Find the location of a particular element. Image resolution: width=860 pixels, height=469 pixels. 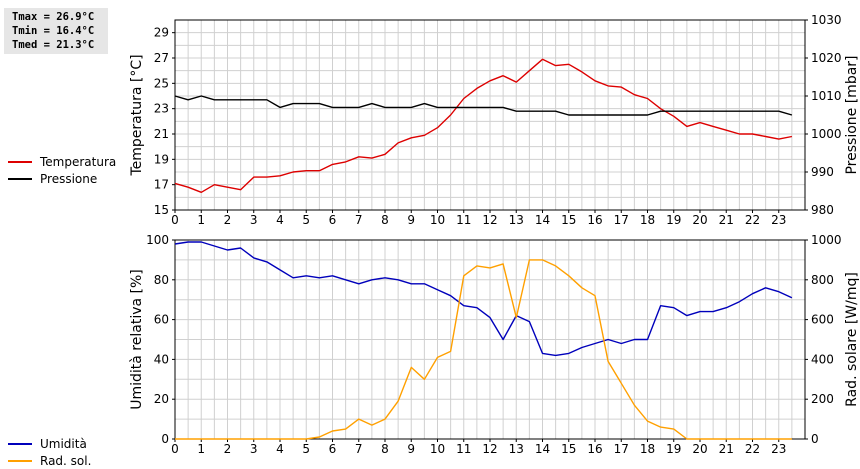

y-left-tick-label: 27 is located at coordinates (161, 58).